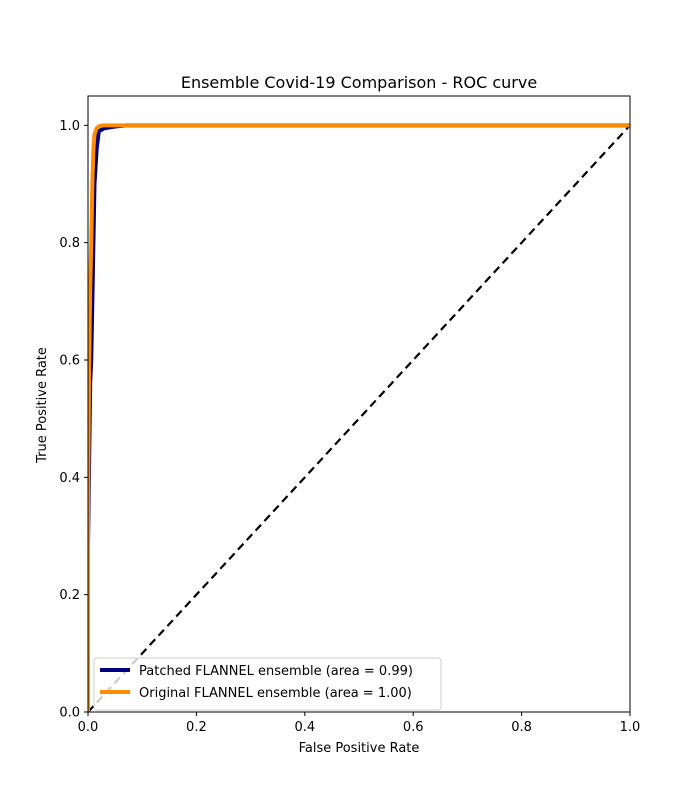 This screenshot has width=700, height=800. I want to click on x-tick-label: 1.0, so click(630, 727).